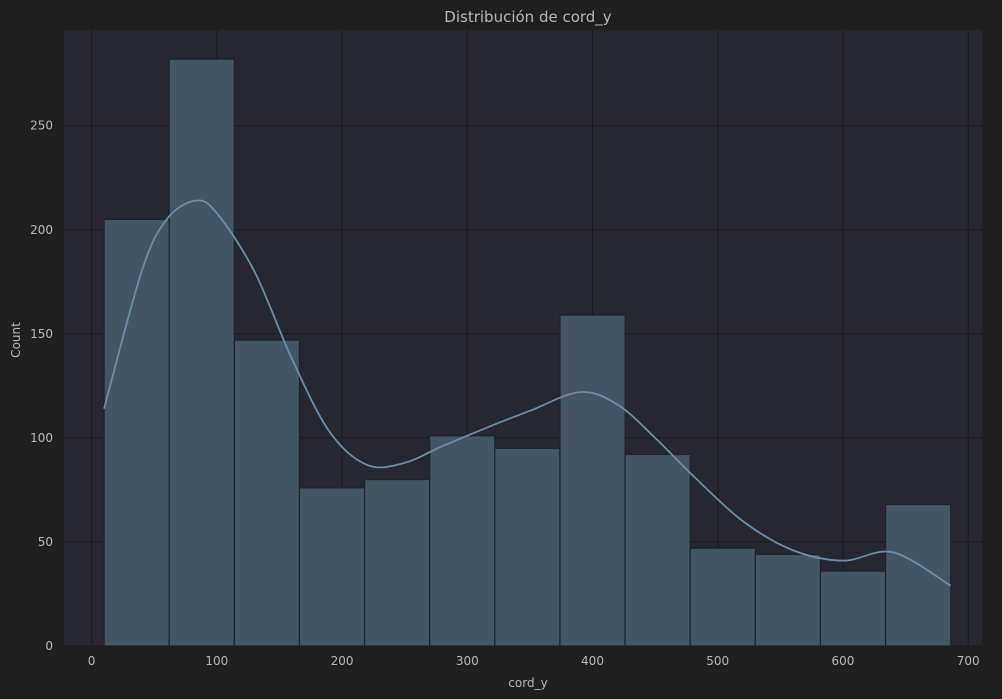  I want to click on x-tick-labels: 0 100 200 300 400 500 600 700, so click(534, 661).